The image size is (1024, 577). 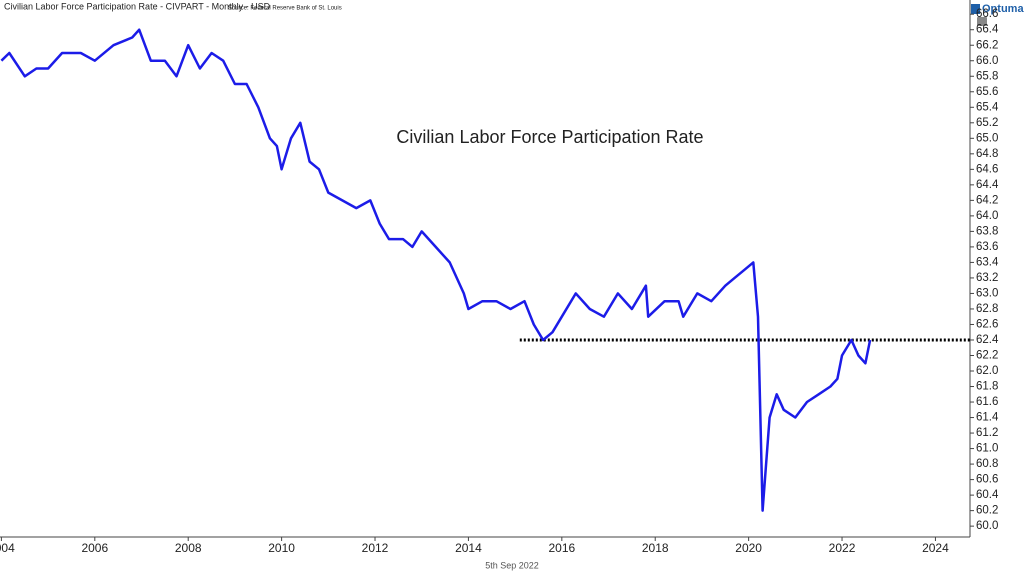 What do you see at coordinates (987, 200) in the screenshot?
I see `y-tick-label: 64.2` at bounding box center [987, 200].